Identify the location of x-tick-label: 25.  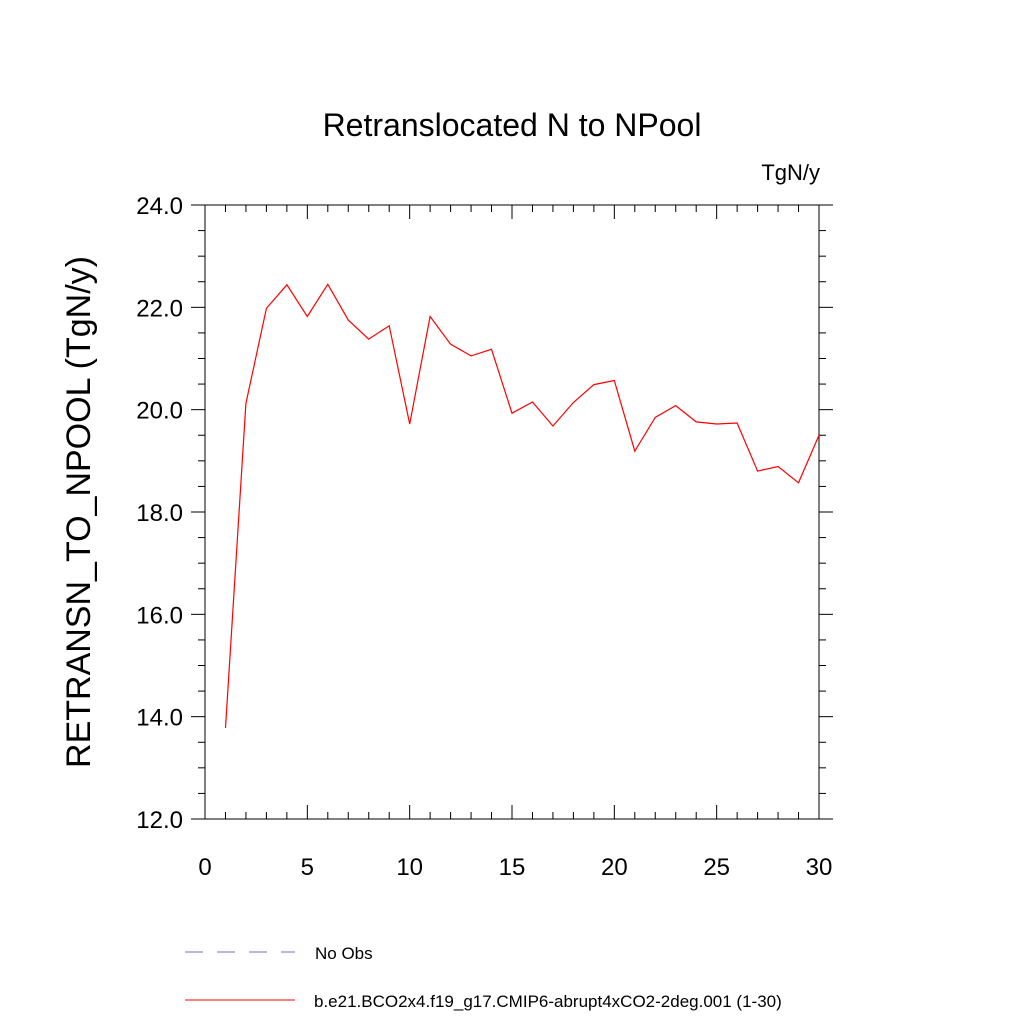
(716, 867).